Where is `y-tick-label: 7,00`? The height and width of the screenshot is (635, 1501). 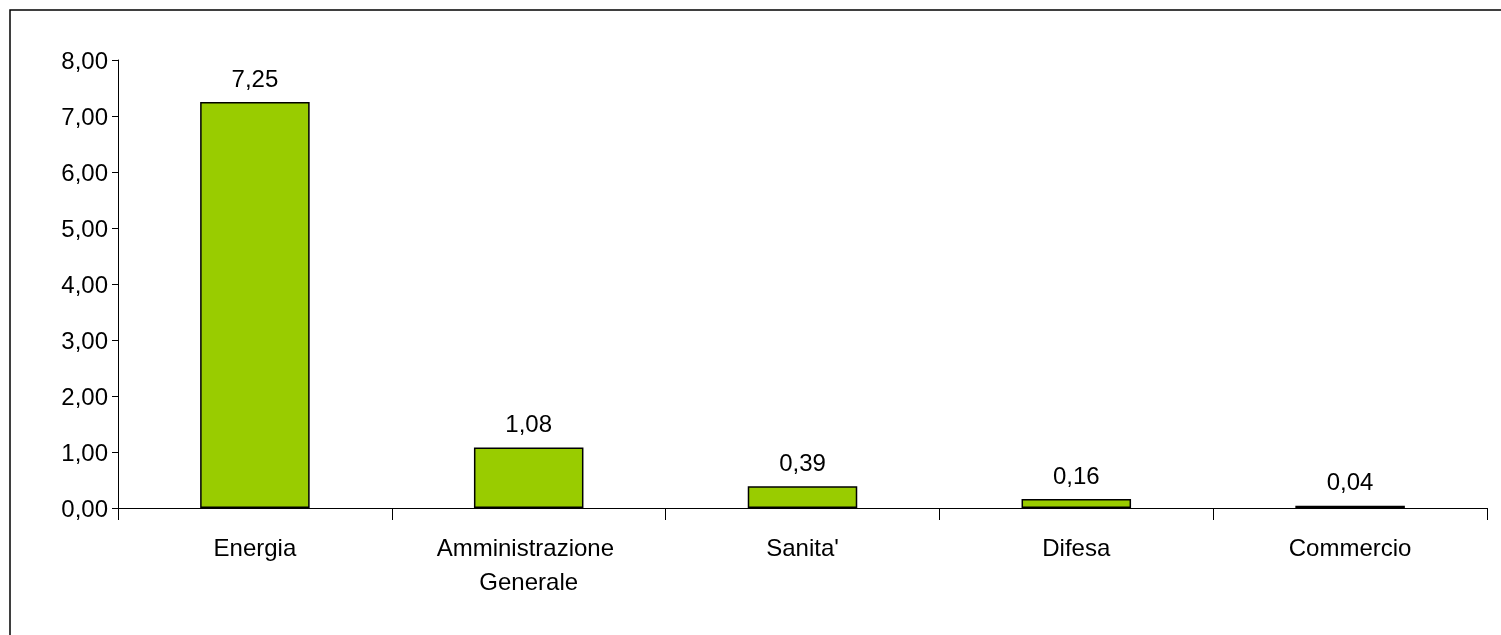
y-tick-label: 7,00 is located at coordinates (84, 116).